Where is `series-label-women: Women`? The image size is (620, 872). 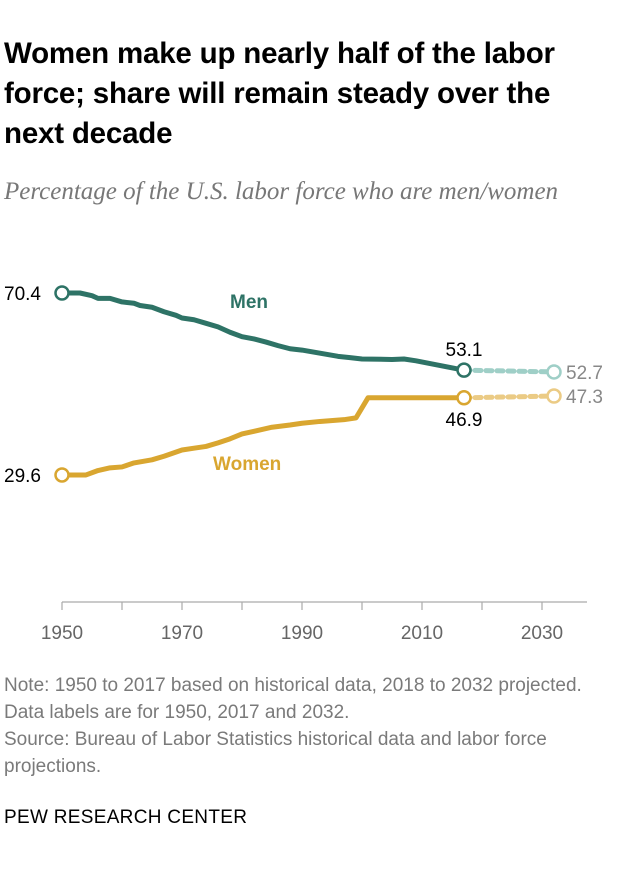
series-label-women: Women is located at coordinates (247, 464).